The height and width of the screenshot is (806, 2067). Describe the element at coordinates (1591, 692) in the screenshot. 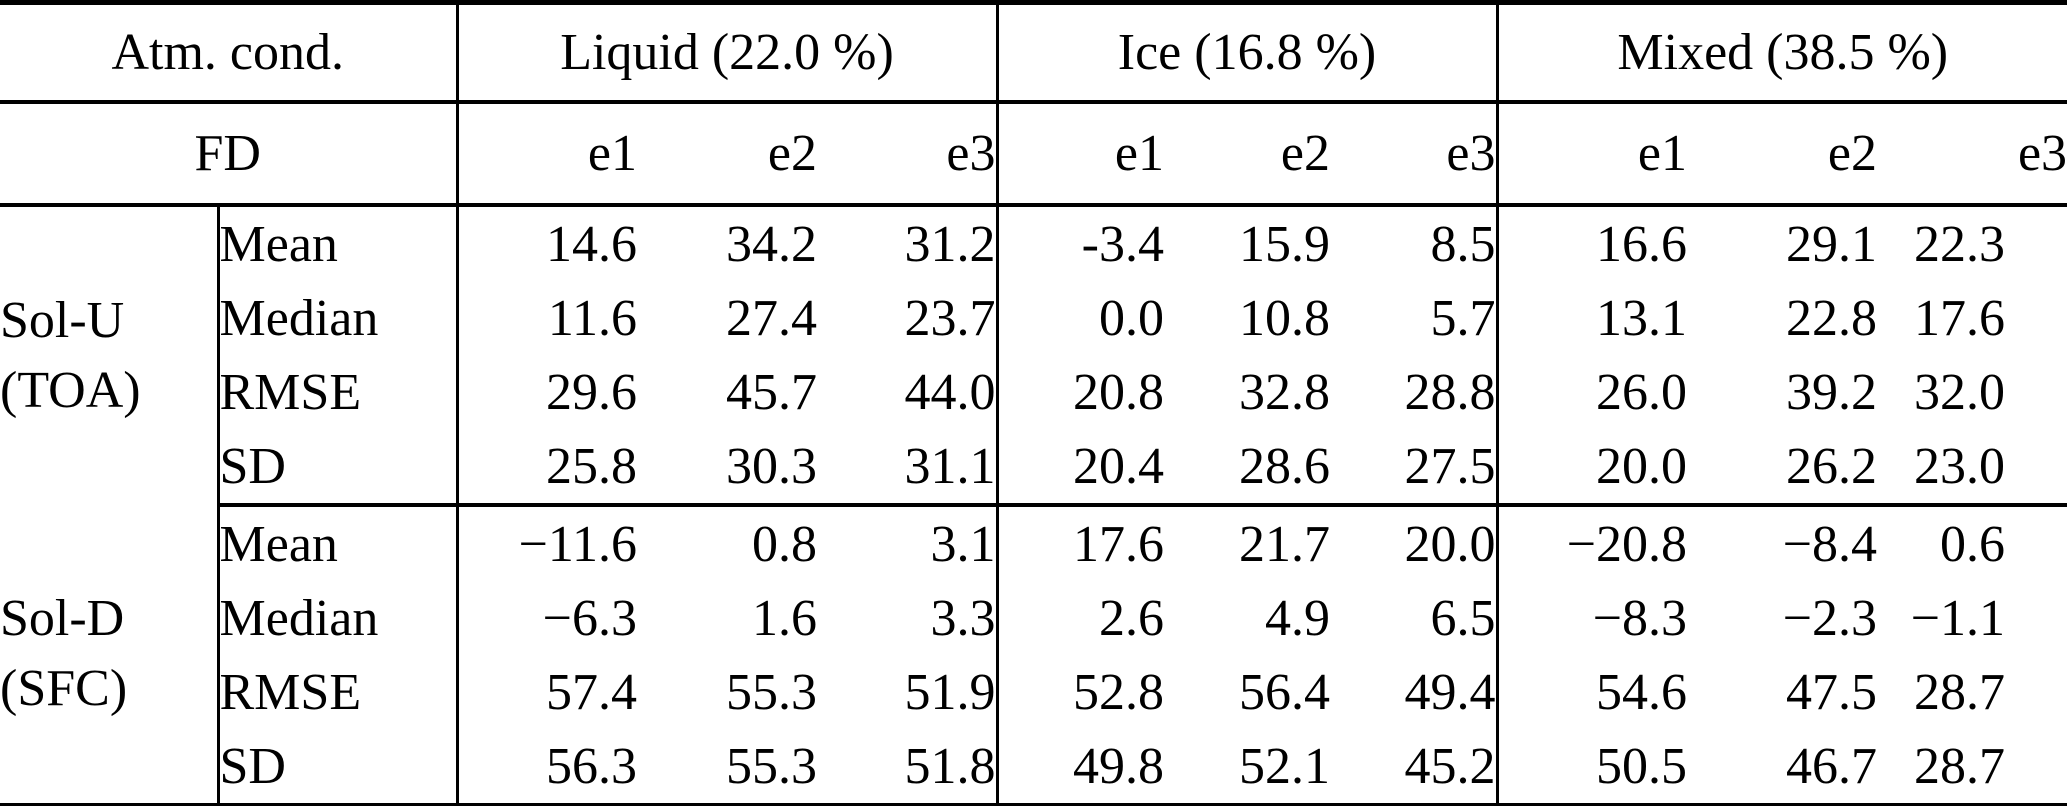

I see `data-cell: 54.6` at that location.